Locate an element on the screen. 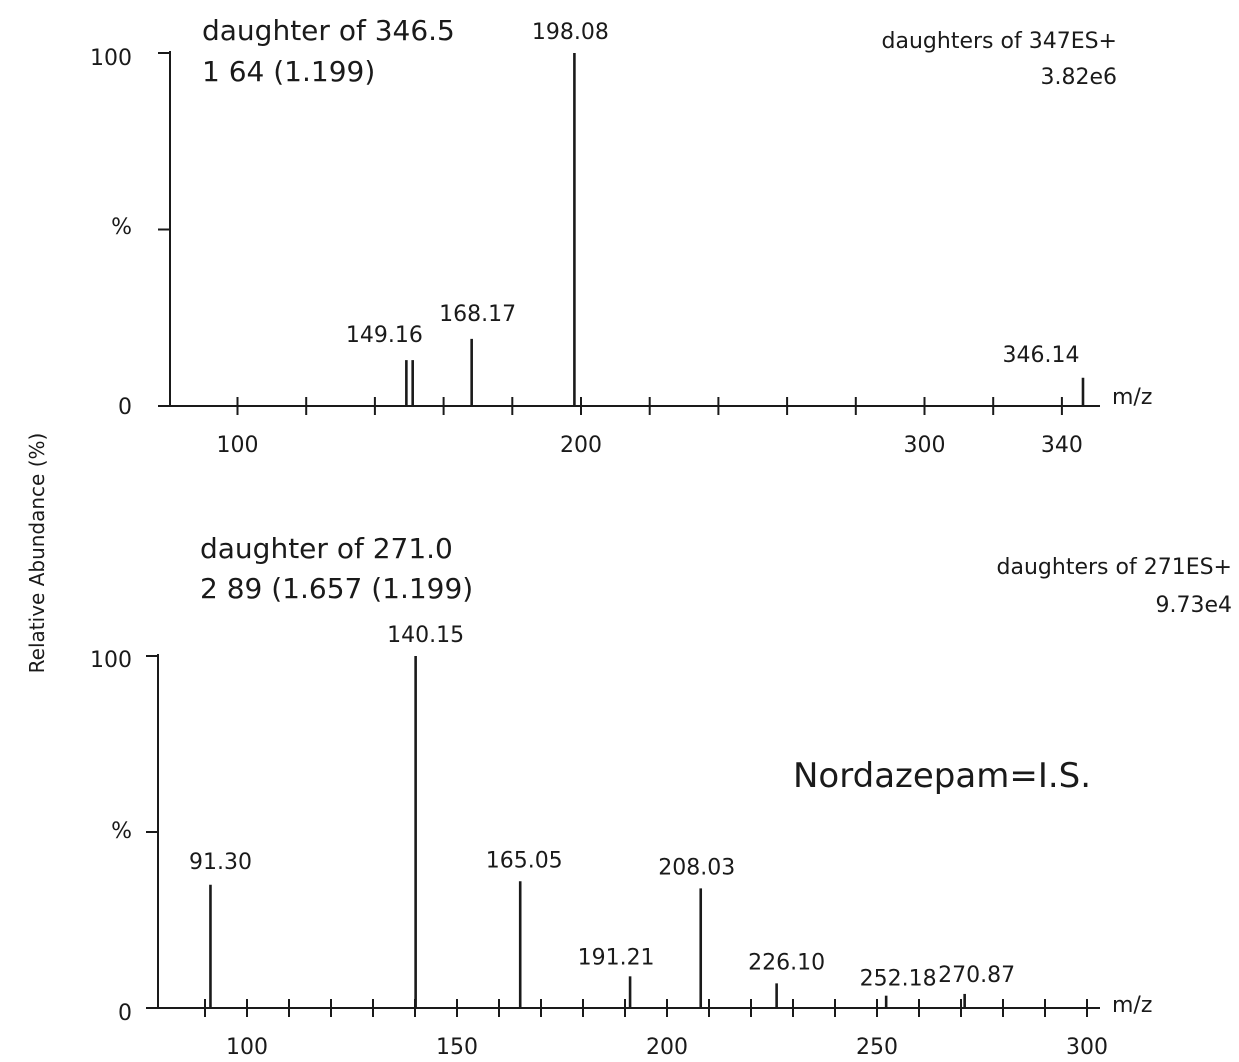  shared-ylabel: Relative Abundance (%) is located at coordinates (37, 553).